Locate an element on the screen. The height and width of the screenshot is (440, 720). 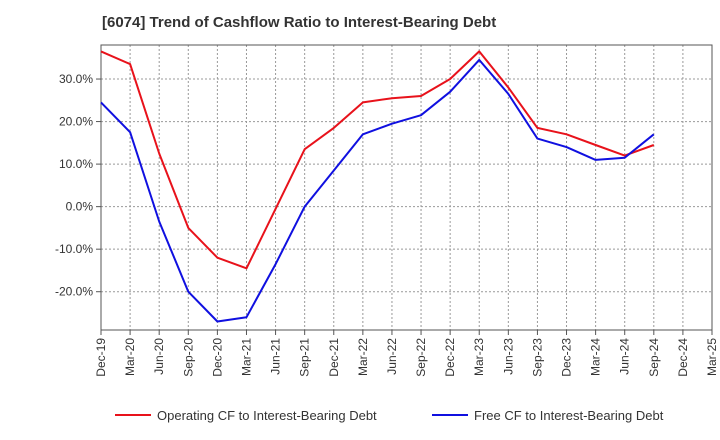
x-tick-label: Jun-20 is located at coordinates (159, 356).